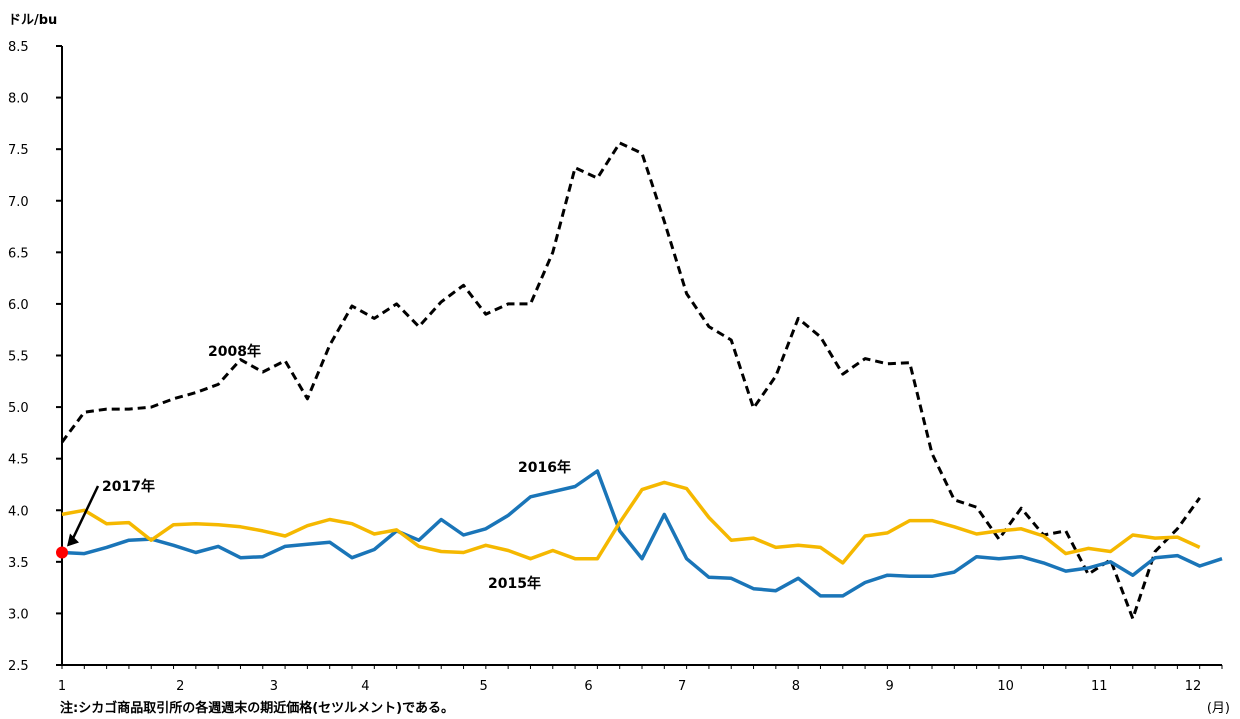 Image resolution: width=1240 pixels, height=719 pixels. Describe the element at coordinates (32, 20) in the screenshot. I see `y-unit-label: ドル/bu` at that location.